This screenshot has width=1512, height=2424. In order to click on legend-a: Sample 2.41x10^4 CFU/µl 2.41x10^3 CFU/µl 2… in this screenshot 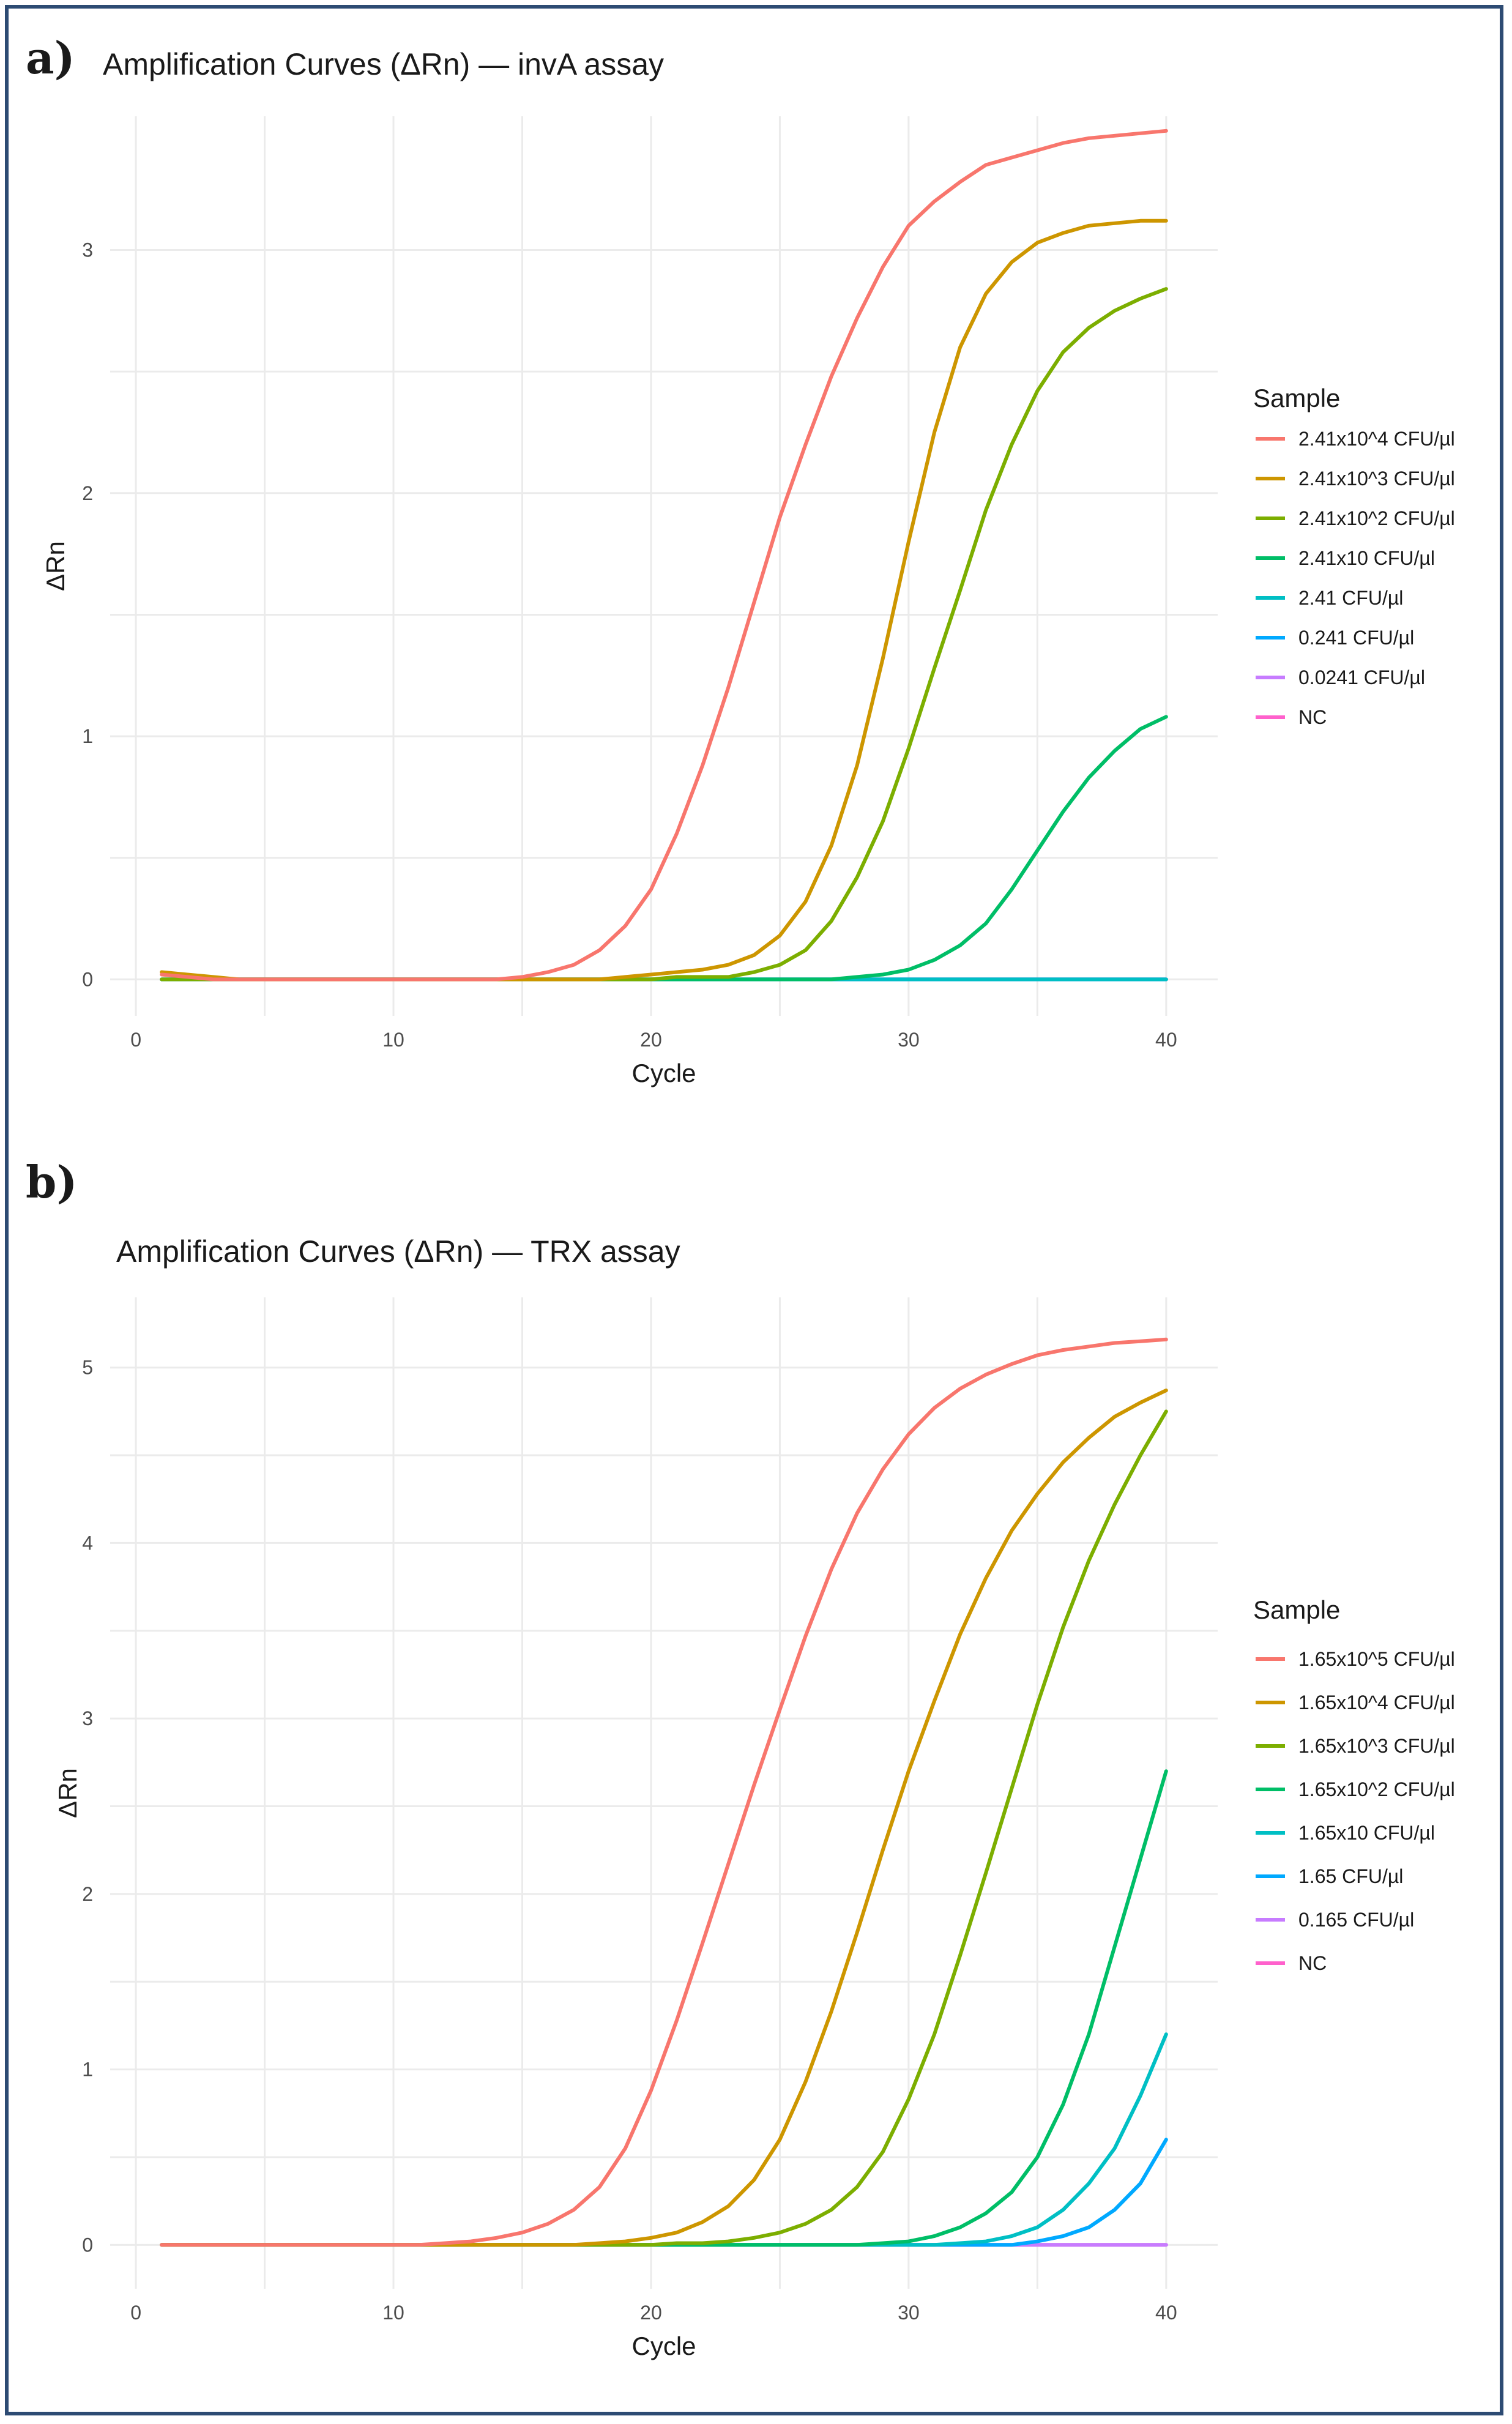, I will do `click(1354, 556)`.